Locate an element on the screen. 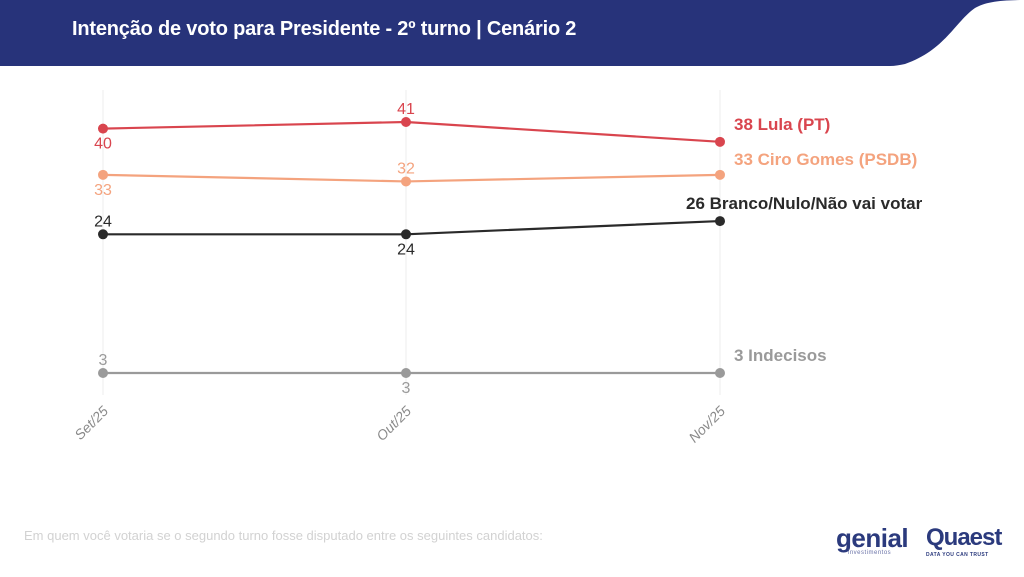 The image size is (1024, 577). end-label-branco-nulo-n-o-vai-votar: 26 Branco/Nulo/Não vai votar is located at coordinates (804, 203).